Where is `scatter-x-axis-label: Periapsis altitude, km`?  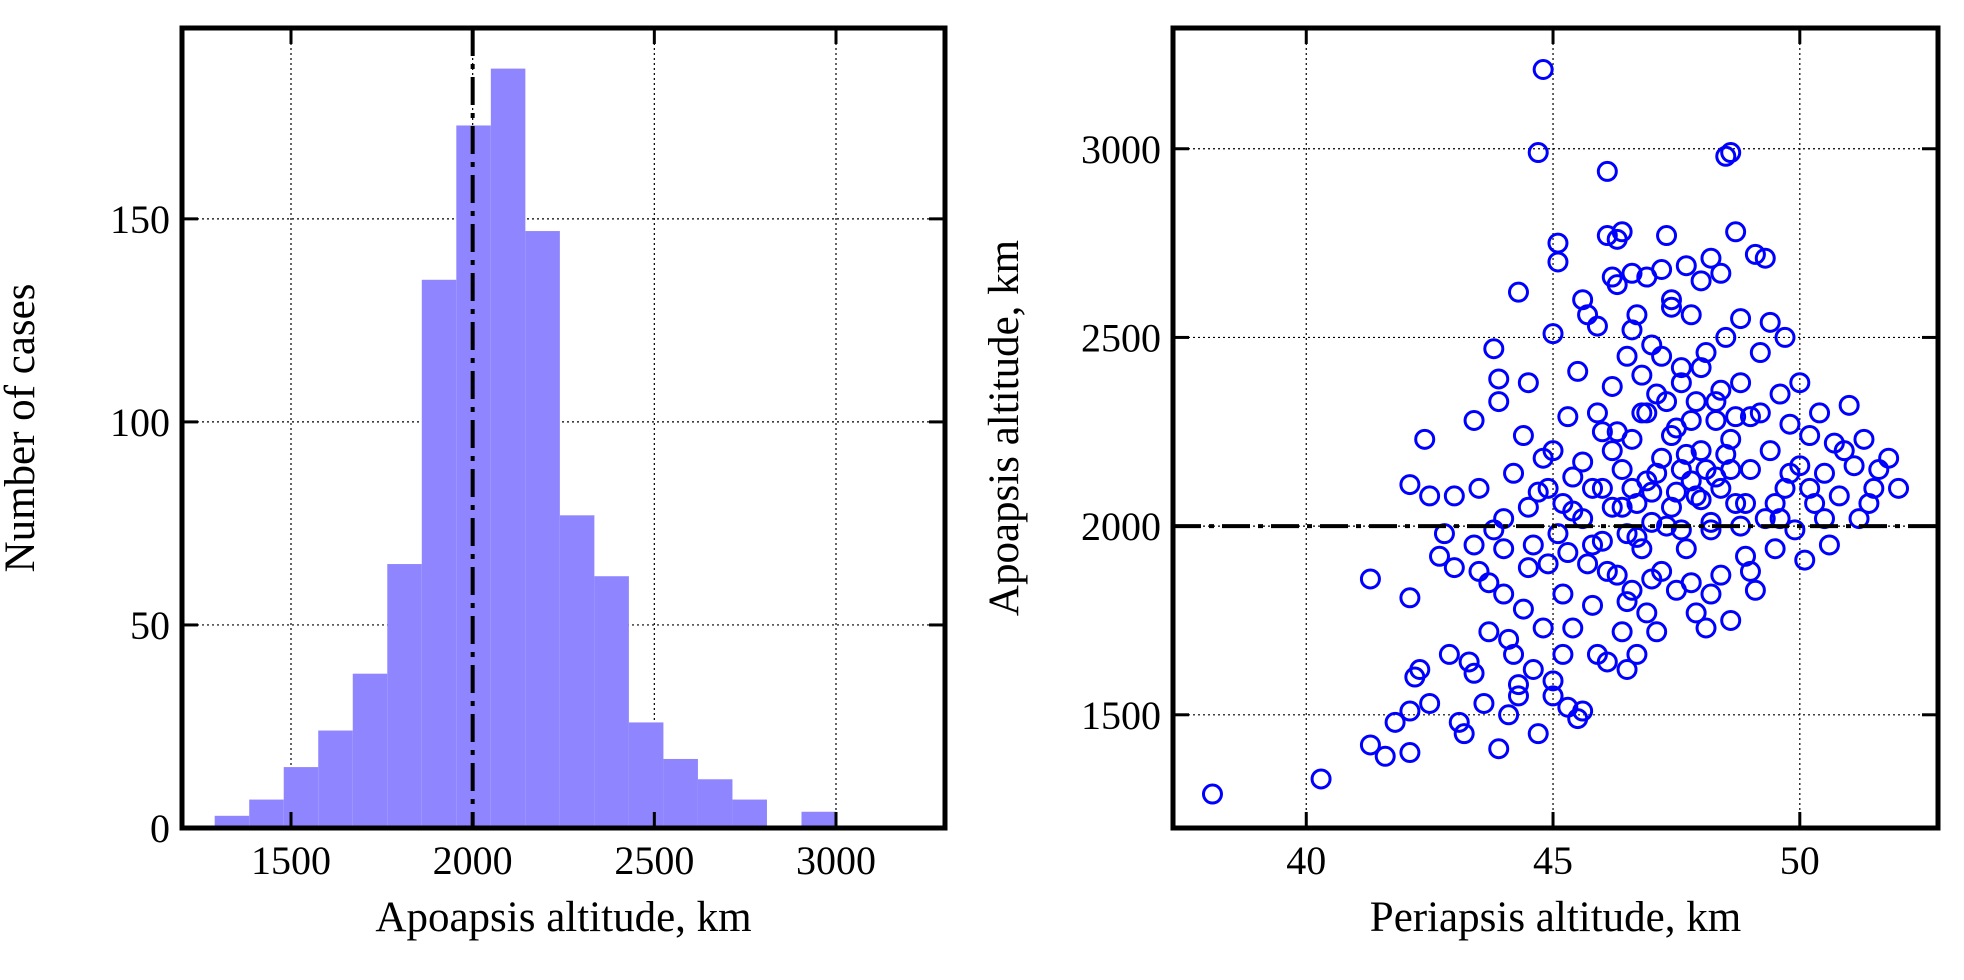 scatter-x-axis-label: Periapsis altitude, km is located at coordinates (1555, 917).